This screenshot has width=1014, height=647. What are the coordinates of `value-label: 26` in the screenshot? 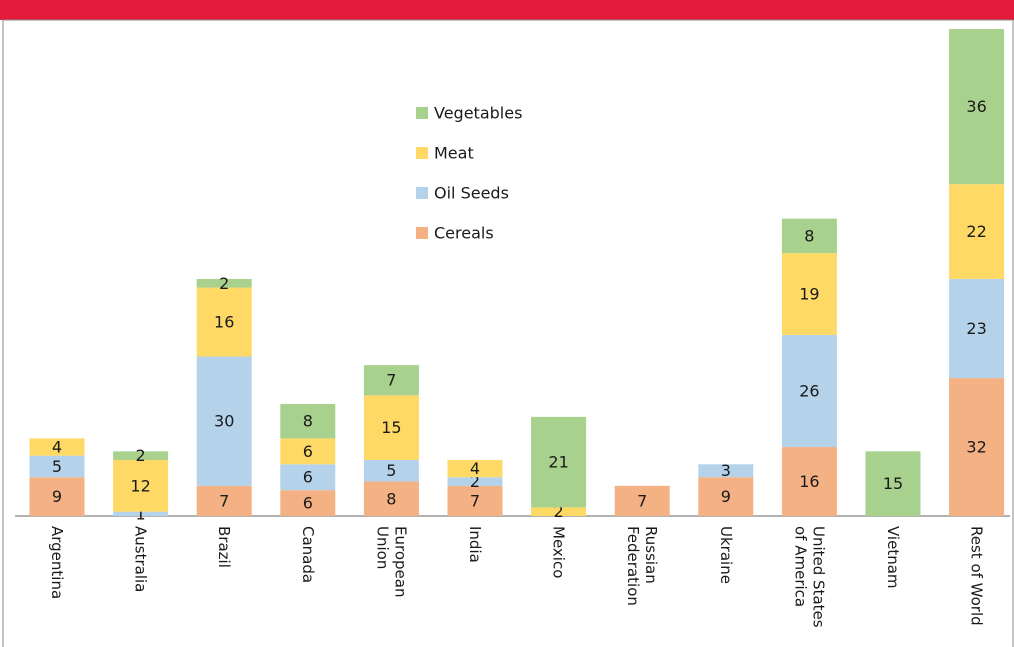 It's located at (809, 391).